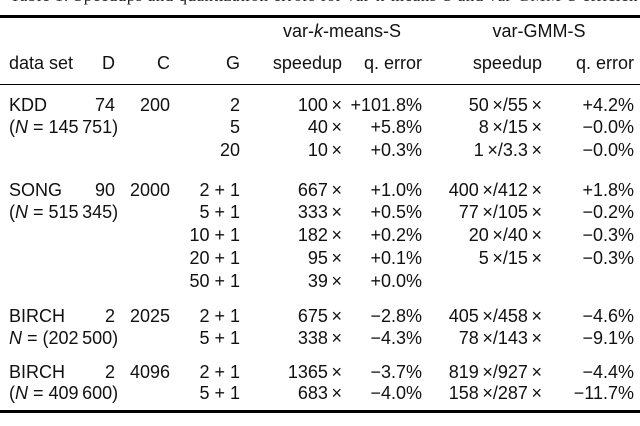  Describe the element at coordinates (396, 316) in the screenshot. I see `qerror-cell: −2.8%` at that location.